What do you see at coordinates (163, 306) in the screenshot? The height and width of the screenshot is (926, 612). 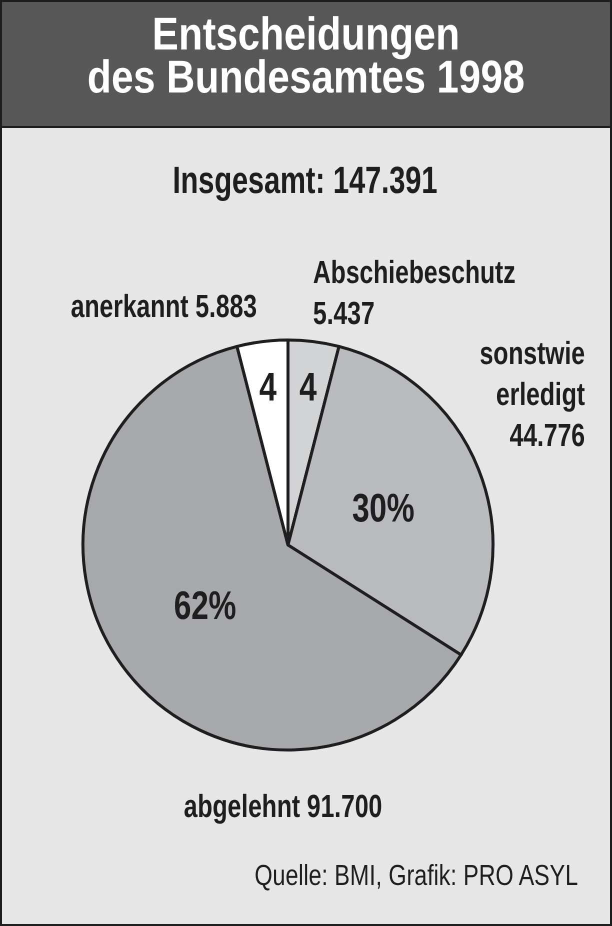 I see `slice-label: anerkannt 5.883` at bounding box center [163, 306].